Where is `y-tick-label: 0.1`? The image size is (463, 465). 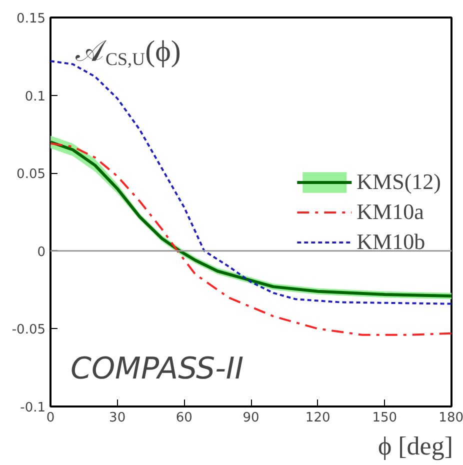 y-tick-label: 0.1 is located at coordinates (35, 96).